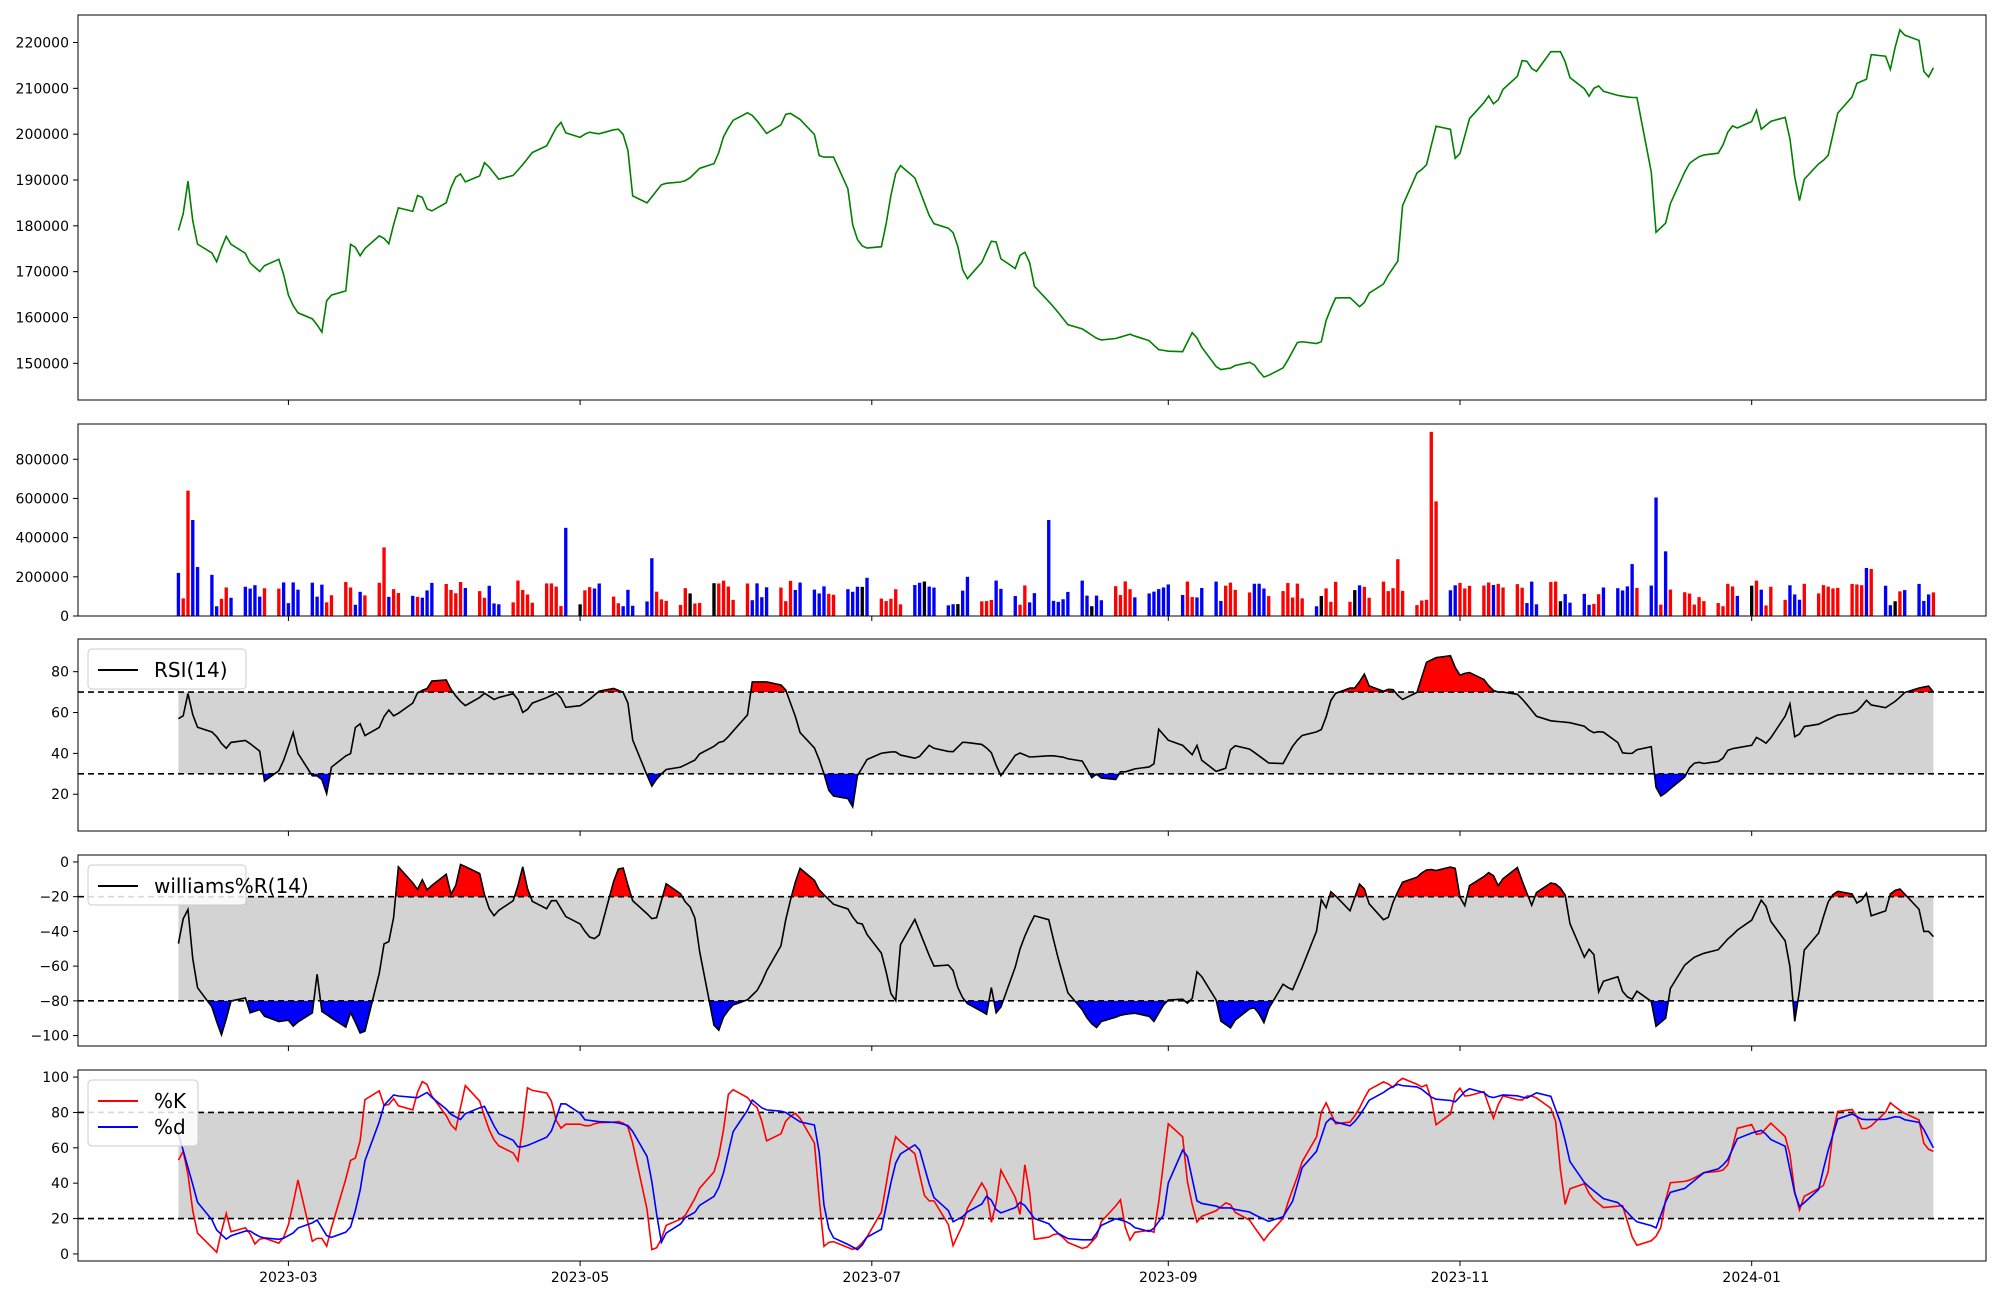 The width and height of the screenshot is (2000, 1304). I want to click on price-ytick-label: 220000, so click(42, 44).